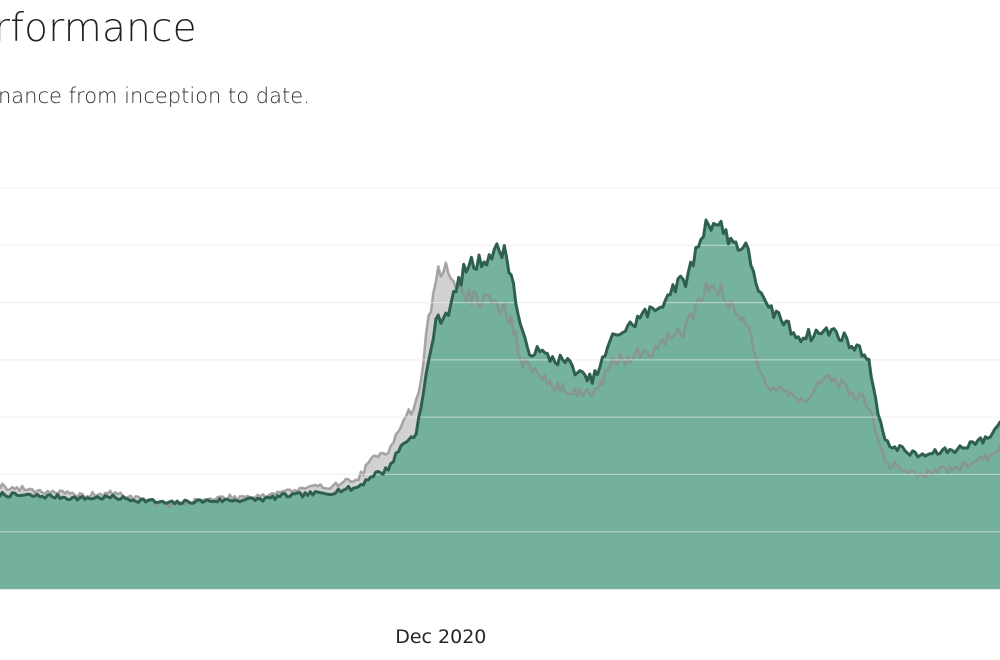 This screenshot has width=1000, height=660. I want to click on chart-subtitle: nance from inception to date., so click(155, 96).